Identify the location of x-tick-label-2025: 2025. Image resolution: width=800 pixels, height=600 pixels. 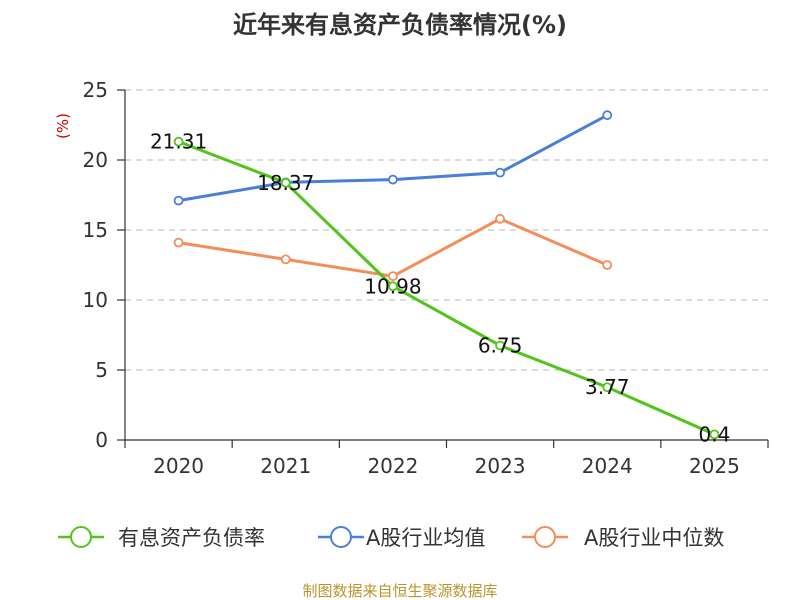
(714, 466).